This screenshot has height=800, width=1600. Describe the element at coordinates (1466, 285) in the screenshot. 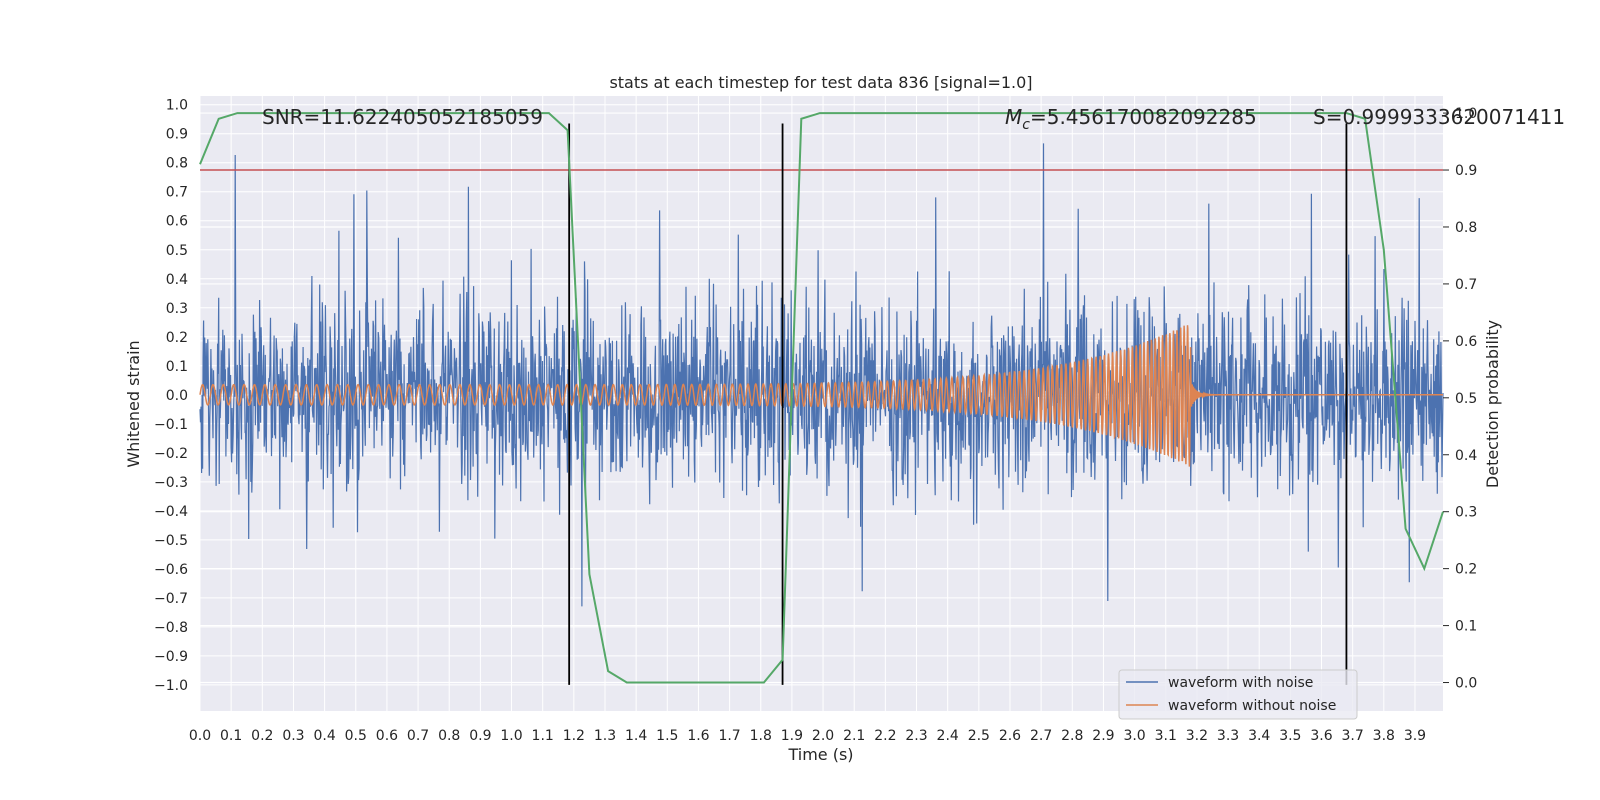

I see `y2-tick-label: 0.7` at that location.